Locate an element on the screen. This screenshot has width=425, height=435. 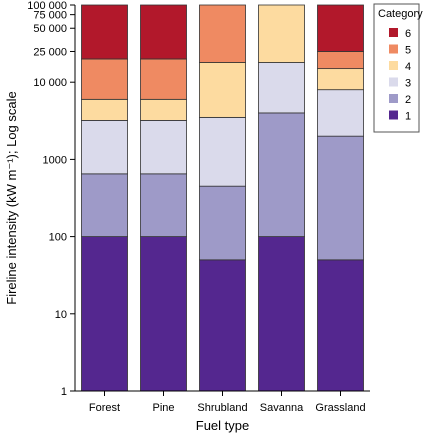
legend: Category 6 5 4 3 2 1 is located at coordinates (398, 68).